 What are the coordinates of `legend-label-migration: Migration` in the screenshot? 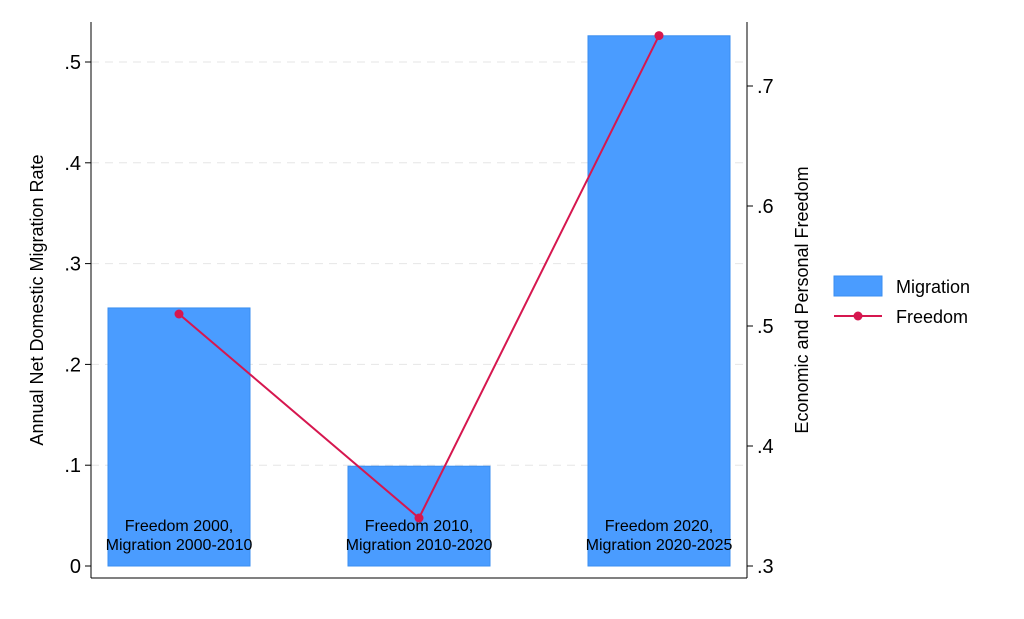 It's located at (933, 287).